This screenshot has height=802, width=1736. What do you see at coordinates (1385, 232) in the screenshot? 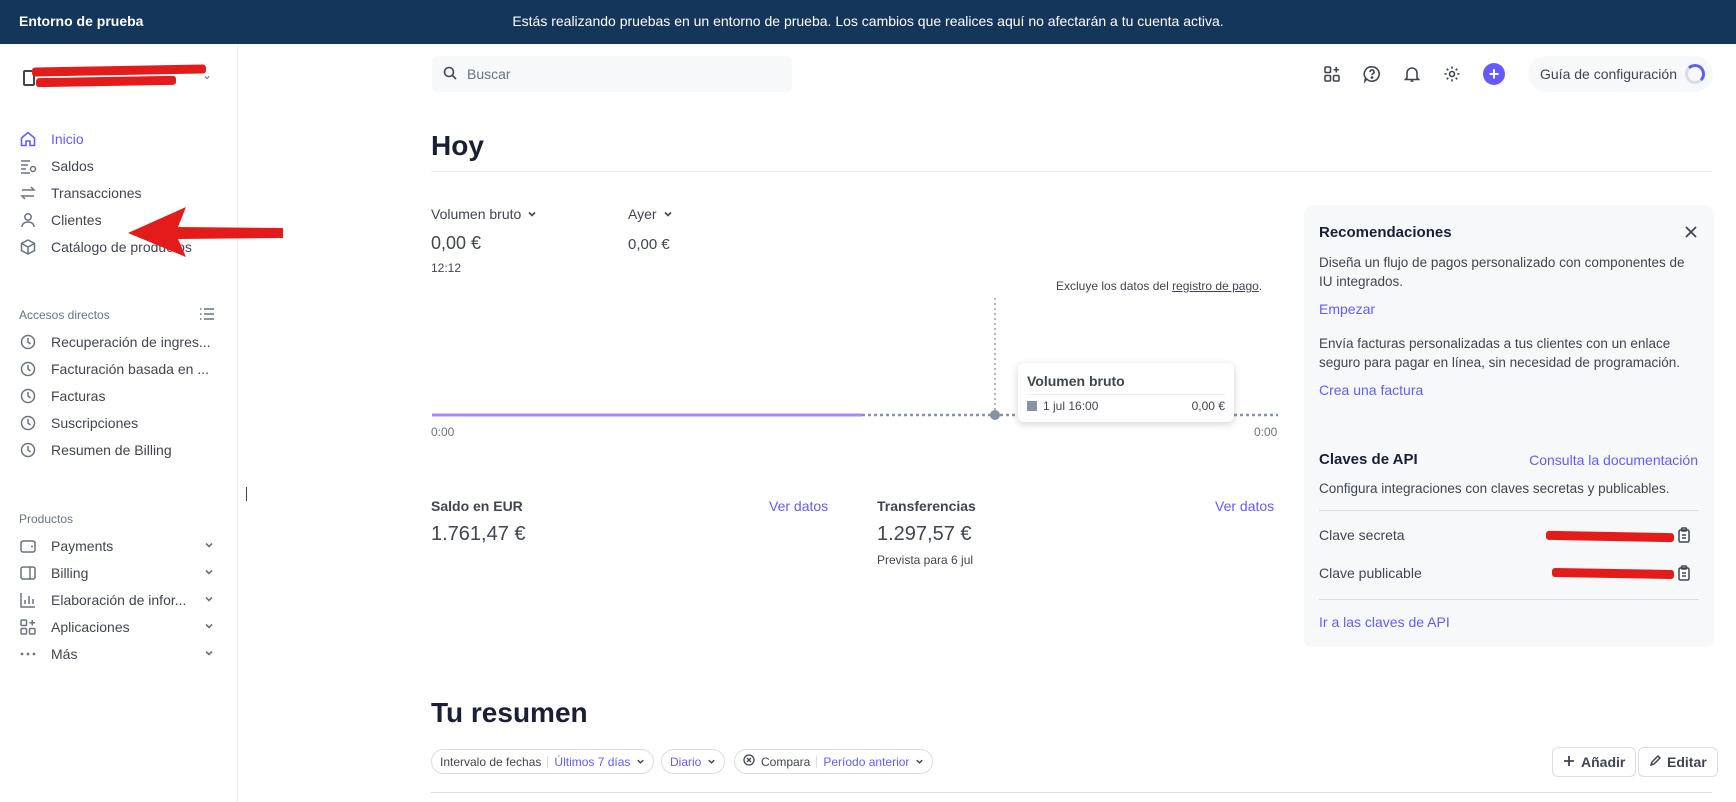
I see `panel-title: Recomendaciones` at bounding box center [1385, 232].